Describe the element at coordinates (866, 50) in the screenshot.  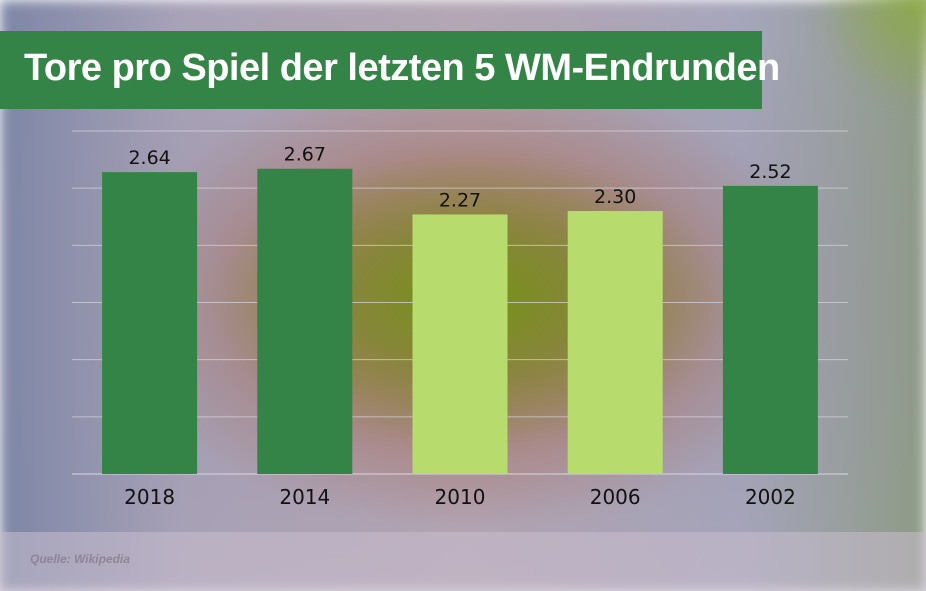
I see `background-highlight` at that location.